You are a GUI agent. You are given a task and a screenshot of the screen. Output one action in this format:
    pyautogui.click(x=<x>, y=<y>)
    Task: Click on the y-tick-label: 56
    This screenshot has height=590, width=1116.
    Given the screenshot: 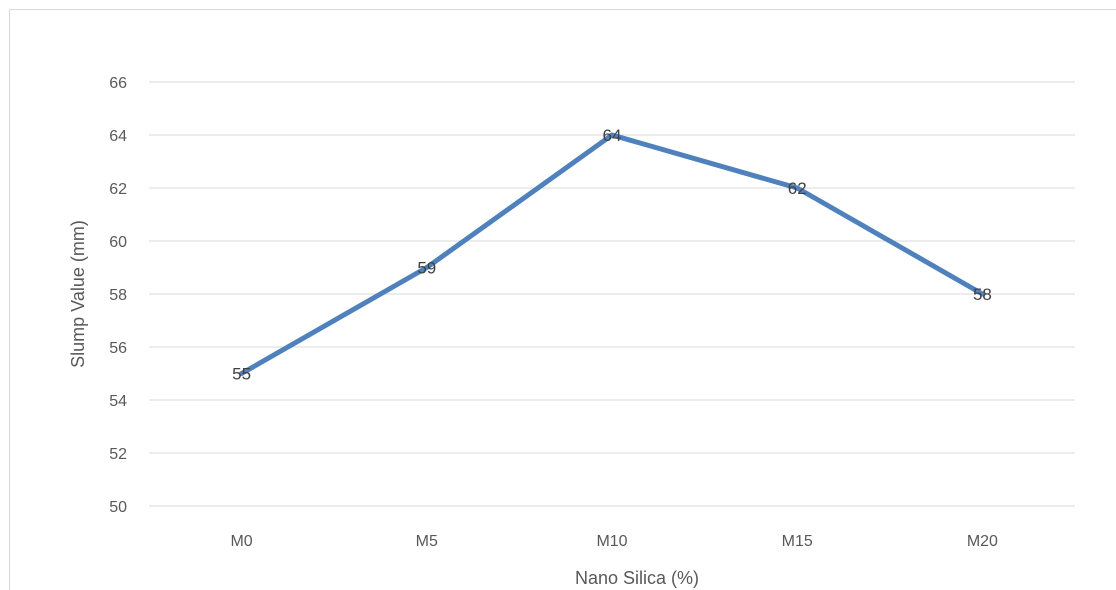 What is the action you would take?
    pyautogui.click(x=118, y=348)
    